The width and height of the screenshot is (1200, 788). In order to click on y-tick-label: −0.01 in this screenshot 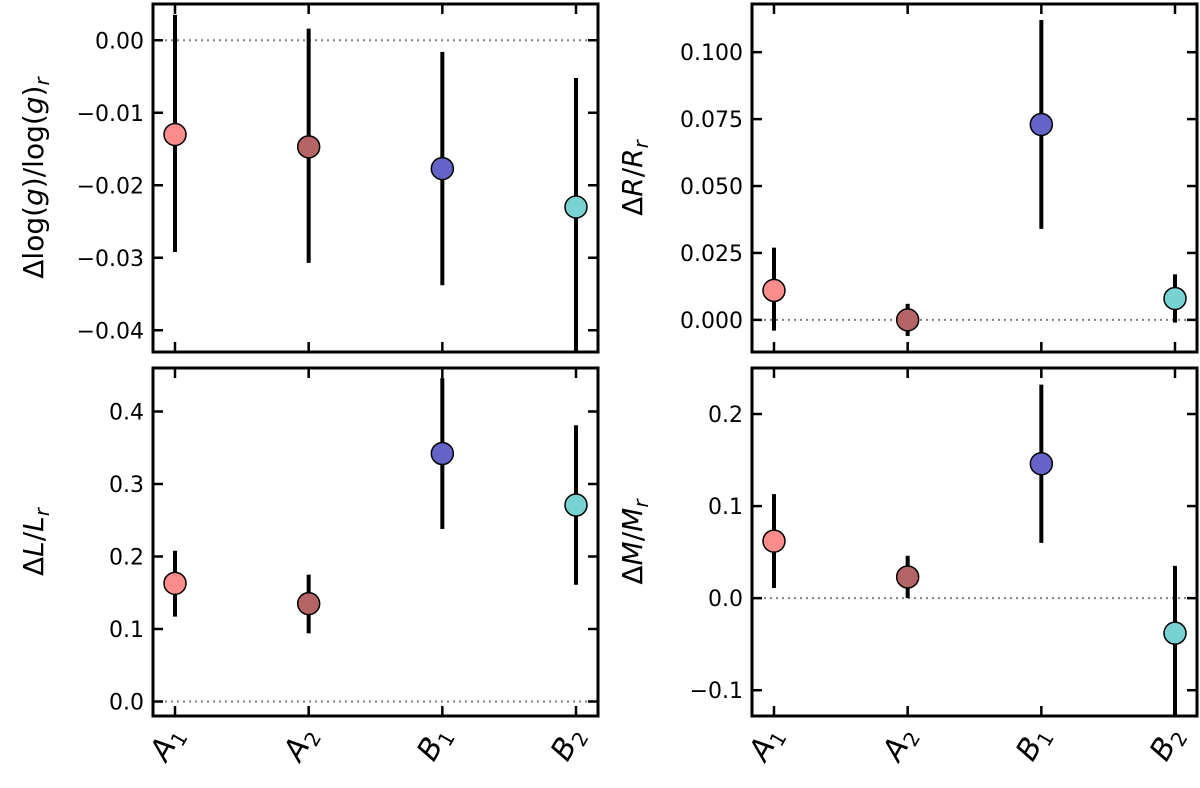, I will do `click(110, 114)`.